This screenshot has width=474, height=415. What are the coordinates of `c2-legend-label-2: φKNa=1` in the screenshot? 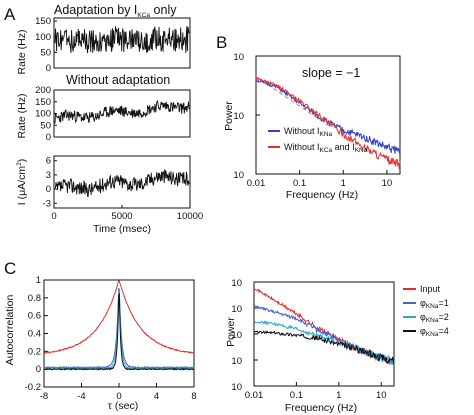 It's located at (434, 304).